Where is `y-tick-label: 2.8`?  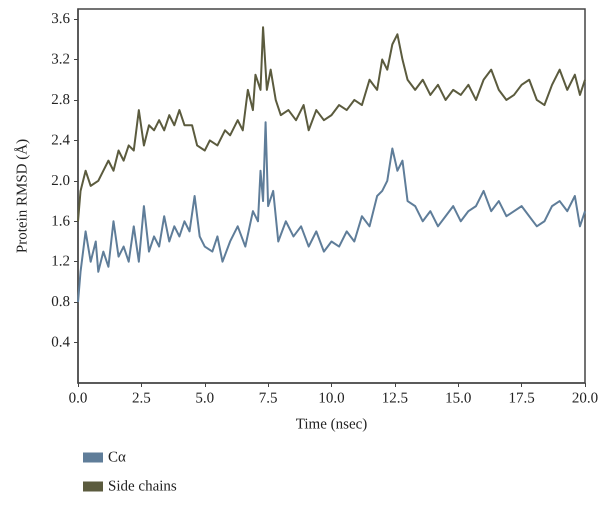 y-tick-label: 2.8 is located at coordinates (60, 100).